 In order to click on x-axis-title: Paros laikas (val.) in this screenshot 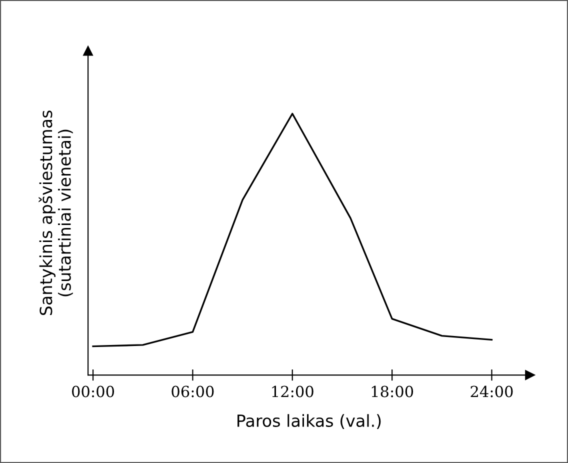, I will do `click(309, 421)`.